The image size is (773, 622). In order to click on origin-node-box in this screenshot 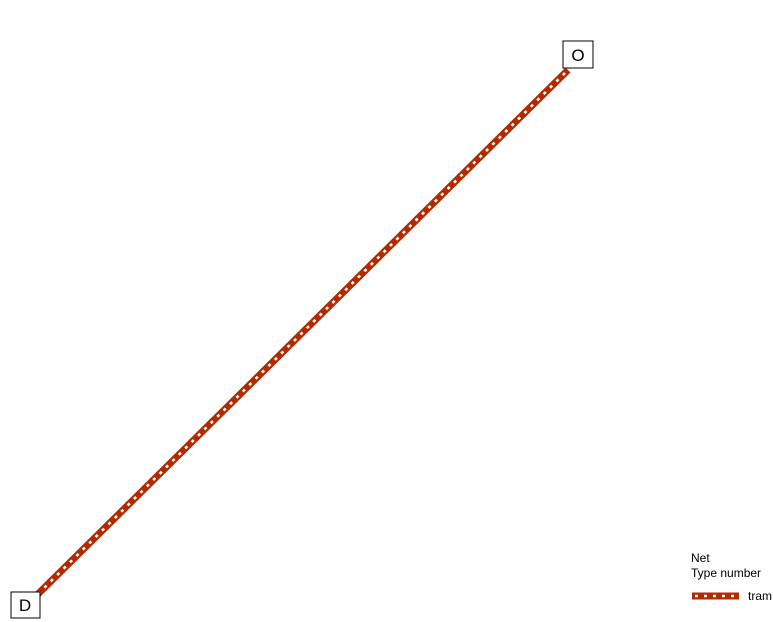, I will do `click(578, 54)`.